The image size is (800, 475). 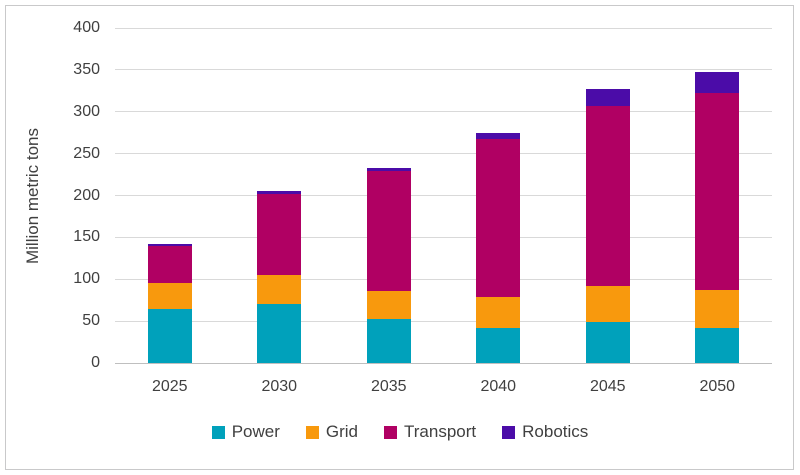 What do you see at coordinates (169, 386) in the screenshot?
I see `x-tick-label: 2025` at bounding box center [169, 386].